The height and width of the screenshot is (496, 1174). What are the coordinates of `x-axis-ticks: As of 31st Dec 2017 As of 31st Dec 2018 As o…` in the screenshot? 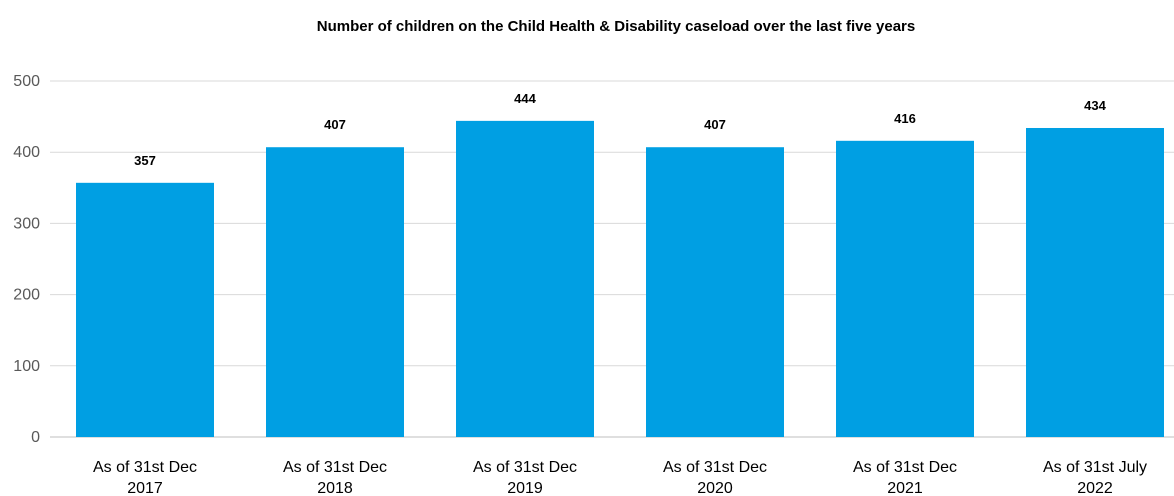 It's located at (620, 477).